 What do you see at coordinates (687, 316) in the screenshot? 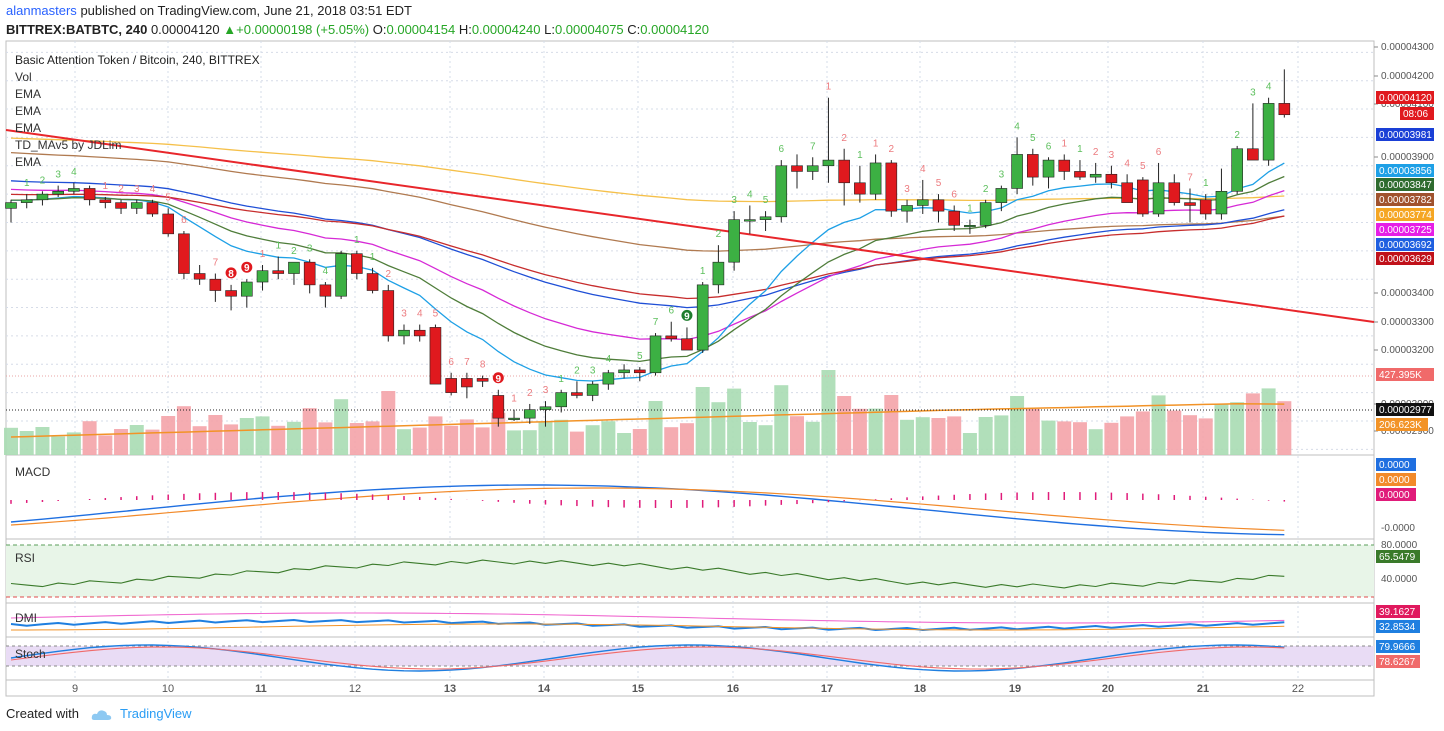
I see `td-count: 9` at bounding box center [687, 316].